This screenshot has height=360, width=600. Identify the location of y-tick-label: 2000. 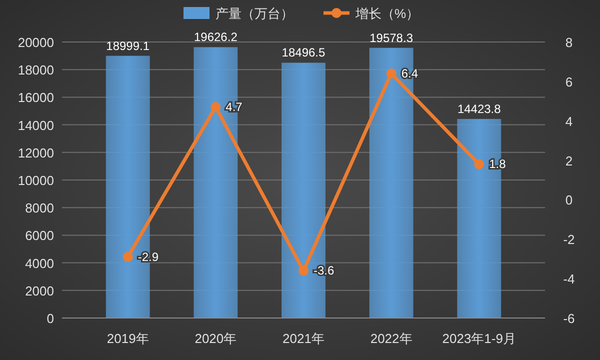
(39, 290).